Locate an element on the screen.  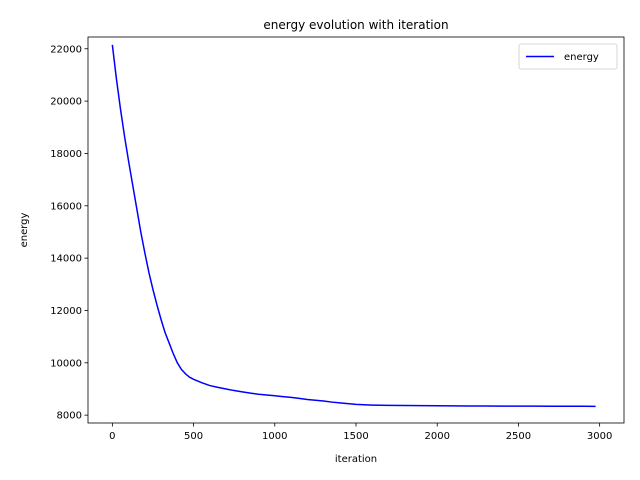
y-tick-label: 22000 is located at coordinates (66, 49).